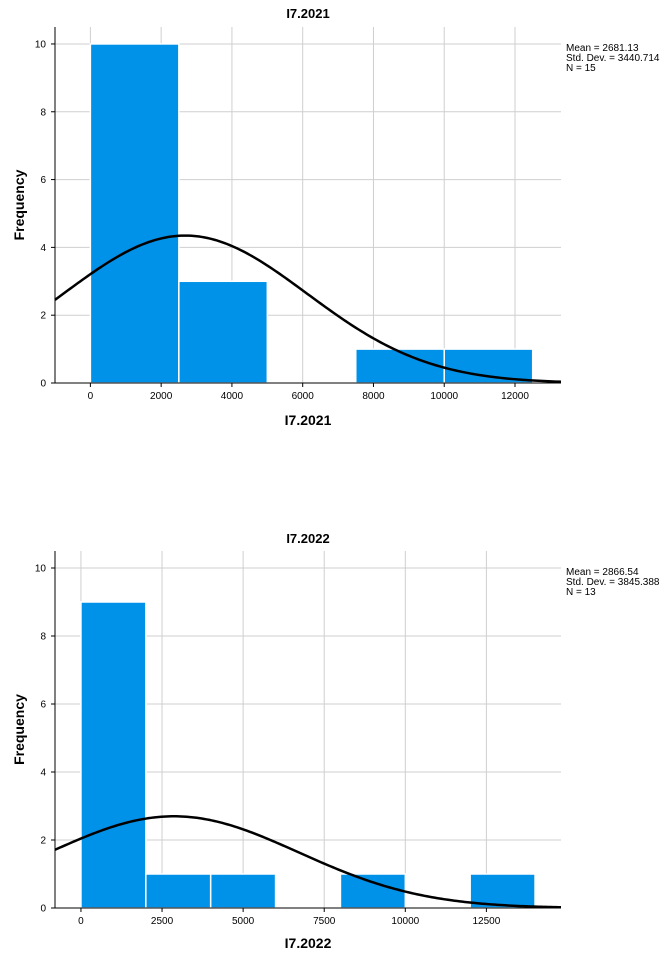 The width and height of the screenshot is (665, 956). What do you see at coordinates (515, 396) in the screenshot?
I see `x-tick-label: 12000` at bounding box center [515, 396].